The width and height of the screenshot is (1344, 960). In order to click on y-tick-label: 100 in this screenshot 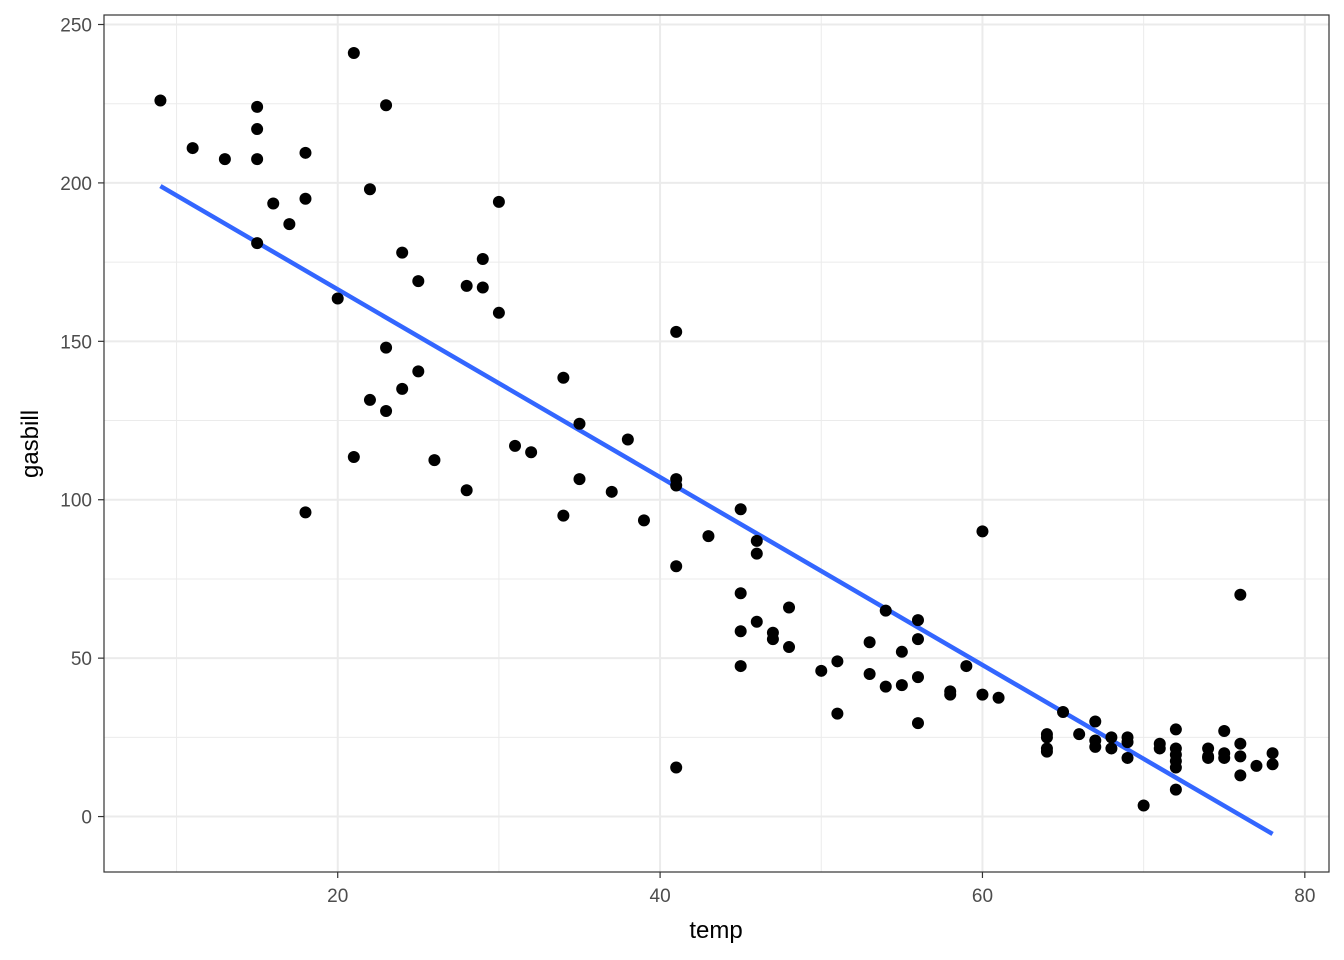, I will do `click(76, 501)`.